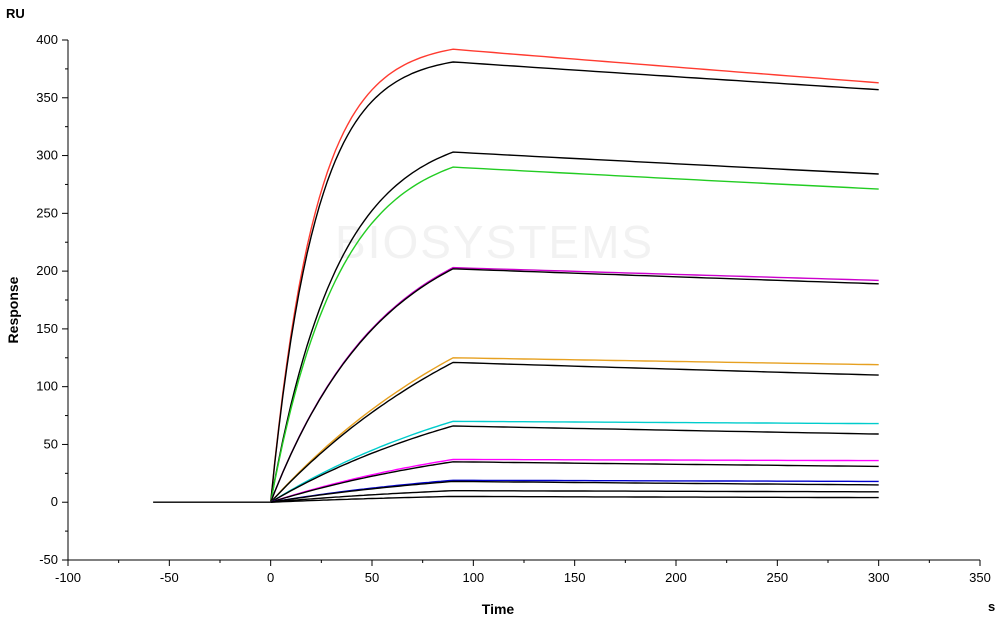 Image resolution: width=1000 pixels, height=622 pixels. I want to click on x-tick-label: 350, so click(980, 577).